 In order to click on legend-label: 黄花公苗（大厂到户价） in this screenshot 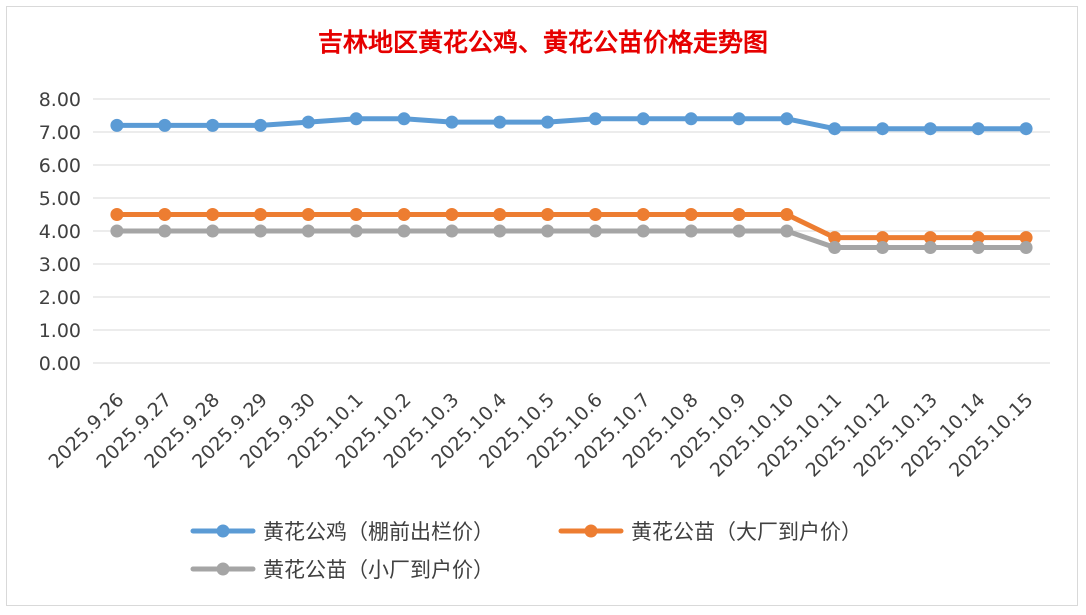, I will do `click(746, 532)`.